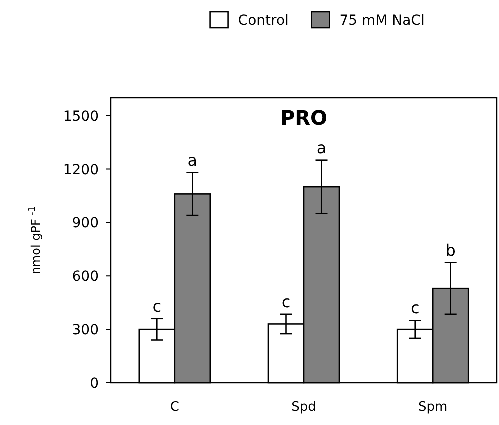 The height and width of the screenshot is (425, 499). Describe the element at coordinates (81, 170) in the screenshot. I see `y-tick-label: 1200` at that location.